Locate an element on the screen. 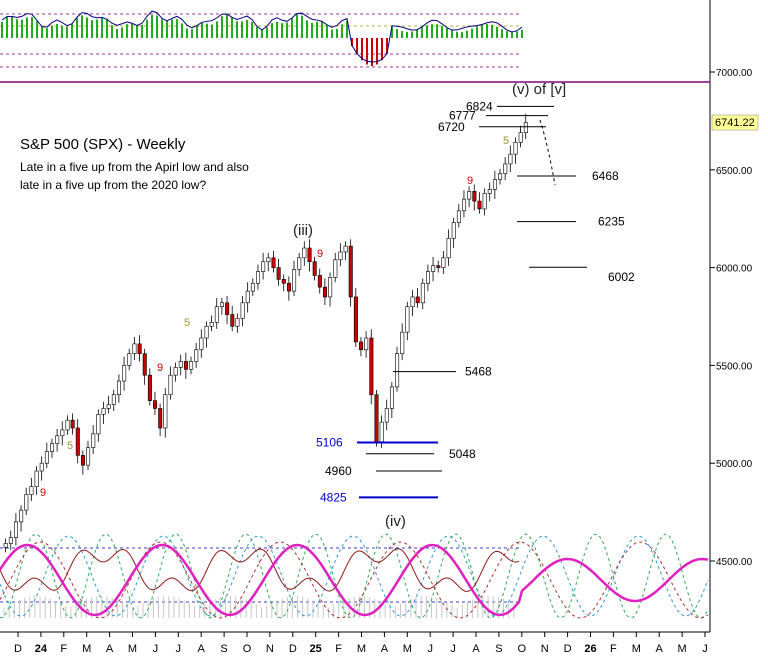 Image resolution: width=768 pixels, height=670 pixels. y-tick-label: 5500.00 is located at coordinates (734, 366).